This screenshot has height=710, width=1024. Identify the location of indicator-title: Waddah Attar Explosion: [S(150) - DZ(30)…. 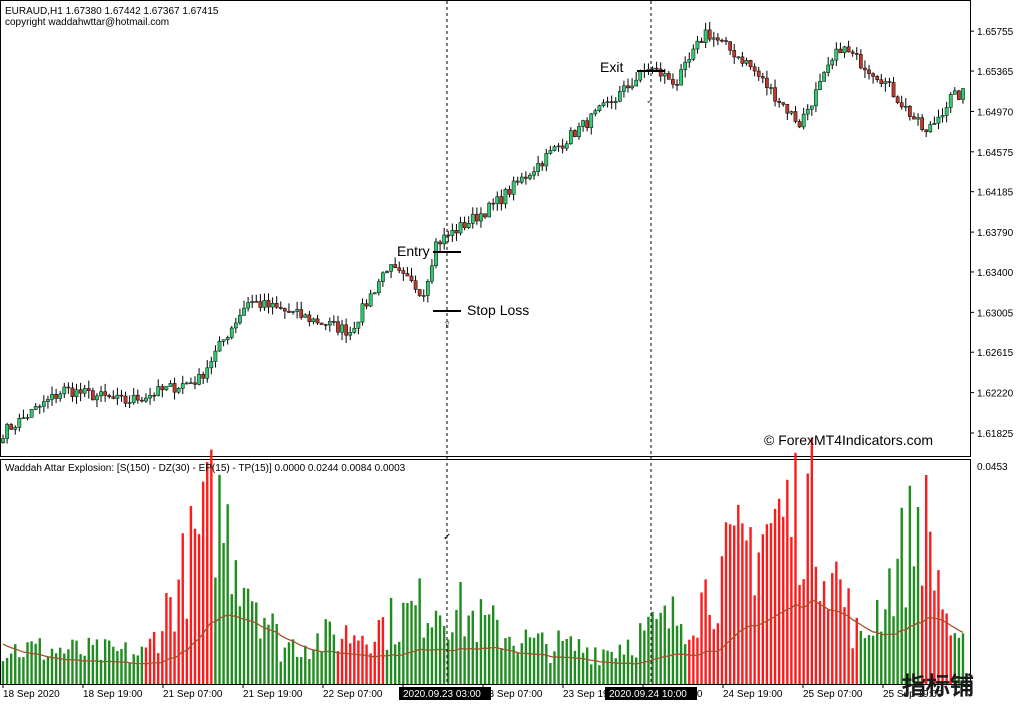
(205, 468).